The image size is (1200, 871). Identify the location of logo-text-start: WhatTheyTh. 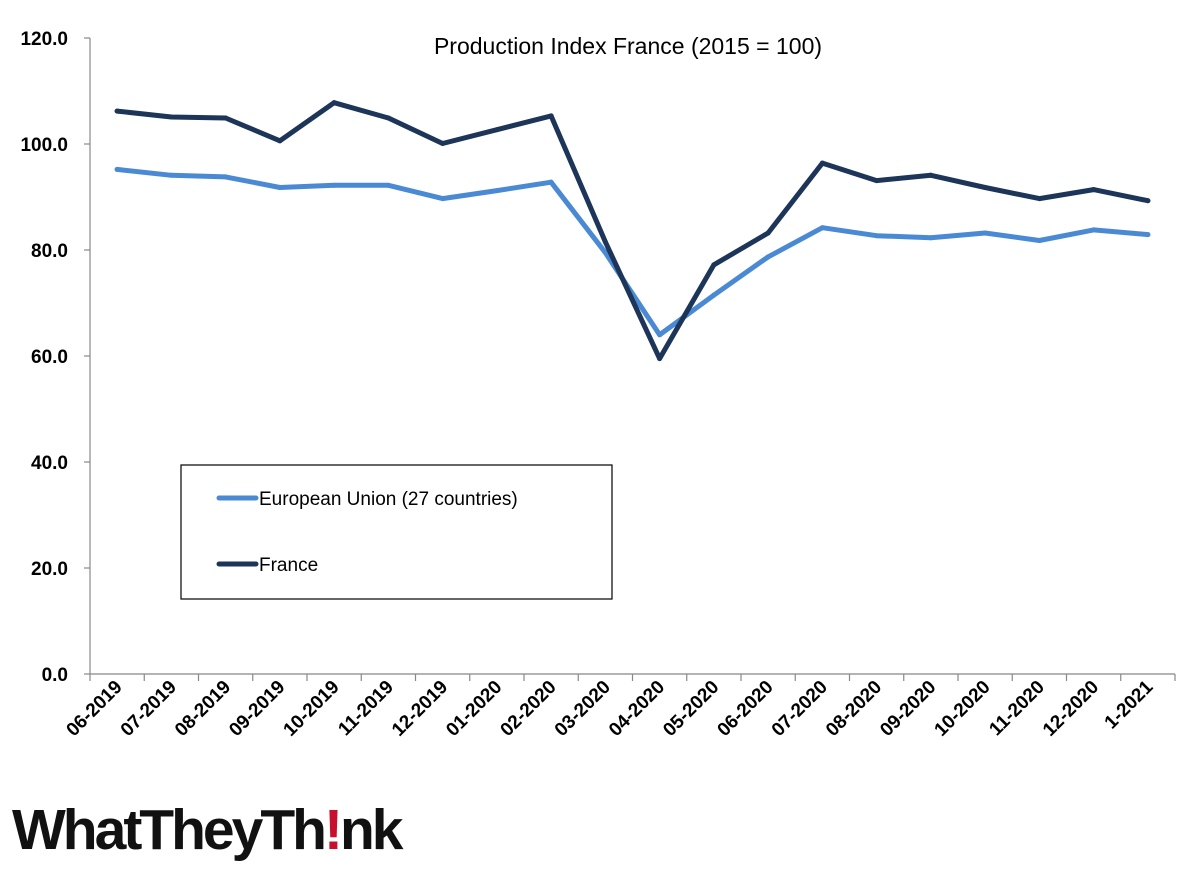
(169, 830).